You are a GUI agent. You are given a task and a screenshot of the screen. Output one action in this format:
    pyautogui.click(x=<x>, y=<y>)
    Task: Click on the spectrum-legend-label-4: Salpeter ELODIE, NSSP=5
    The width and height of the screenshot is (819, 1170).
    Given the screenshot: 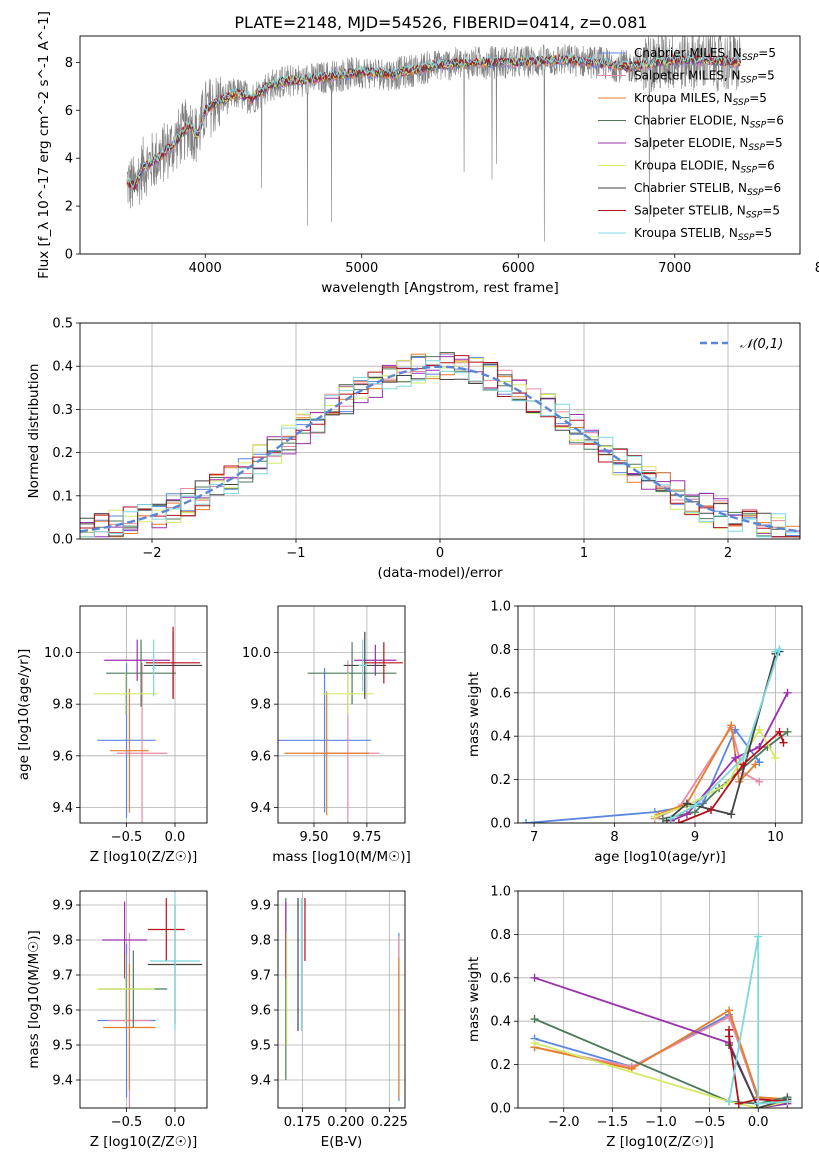 What is the action you would take?
    pyautogui.click(x=708, y=144)
    